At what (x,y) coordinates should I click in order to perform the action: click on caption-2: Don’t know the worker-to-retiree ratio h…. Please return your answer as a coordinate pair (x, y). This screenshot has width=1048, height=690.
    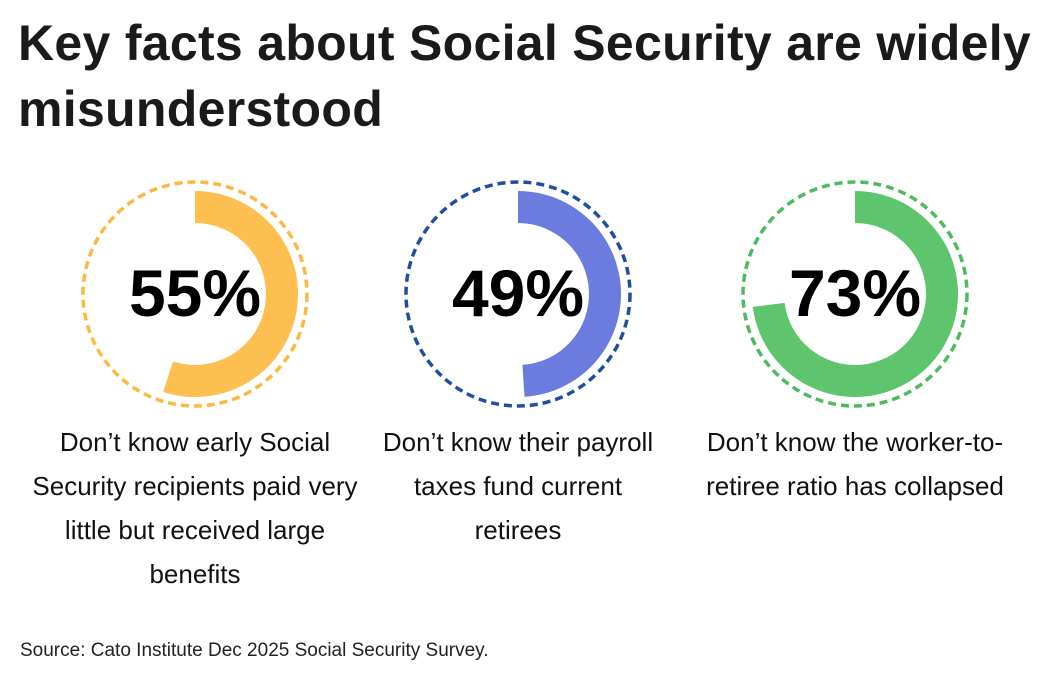
    Looking at the image, I should click on (855, 464).